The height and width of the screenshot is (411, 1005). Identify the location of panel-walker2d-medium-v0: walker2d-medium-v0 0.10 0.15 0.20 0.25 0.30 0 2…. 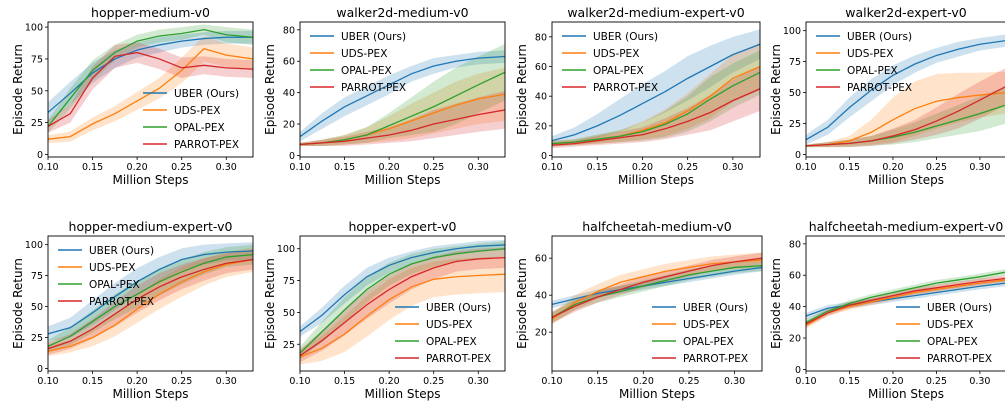
(384, 96).